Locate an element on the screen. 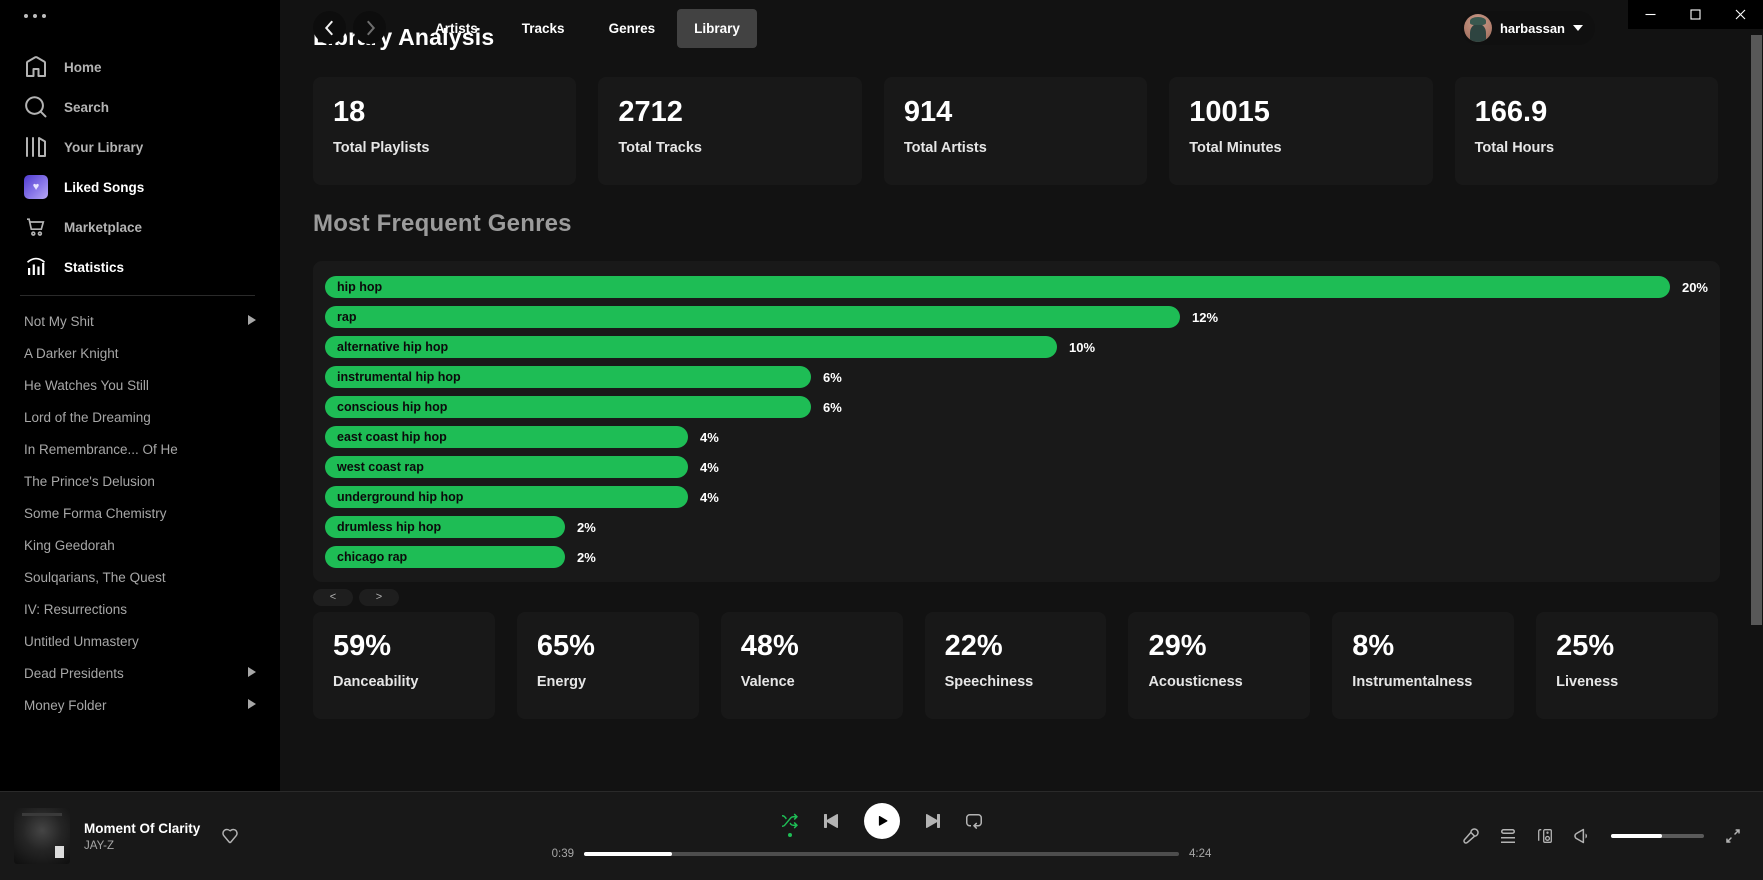 The image size is (1763, 880). feature-card-danceability: 59% Danceability is located at coordinates (404, 665).